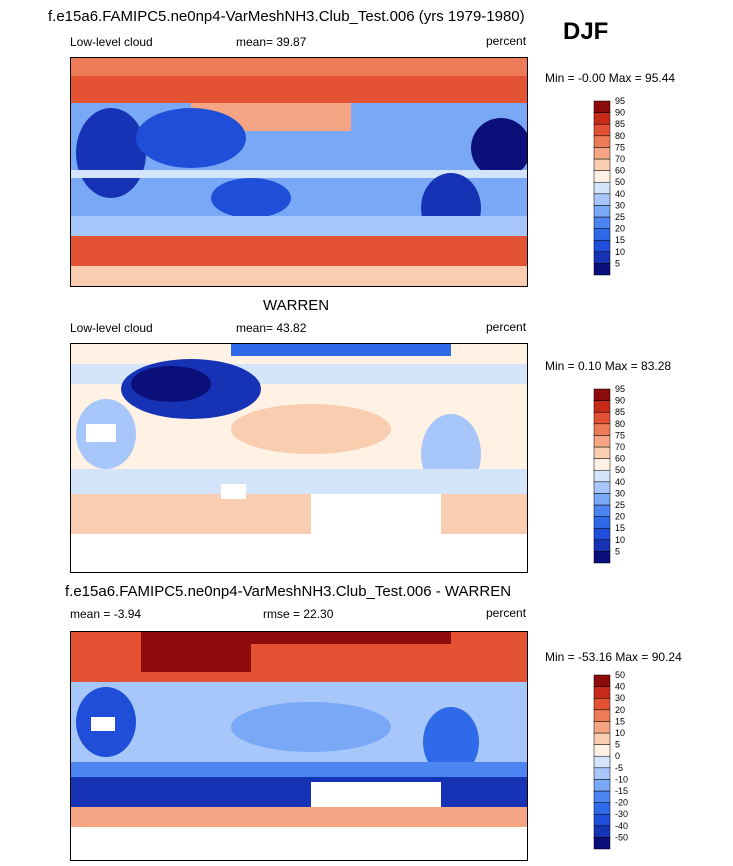 Image resolution: width=733 pixels, height=866 pixels. What do you see at coordinates (610, 78) in the screenshot?
I see `panel-1-minmax: Min = -0.00 Max = 95.44` at bounding box center [610, 78].